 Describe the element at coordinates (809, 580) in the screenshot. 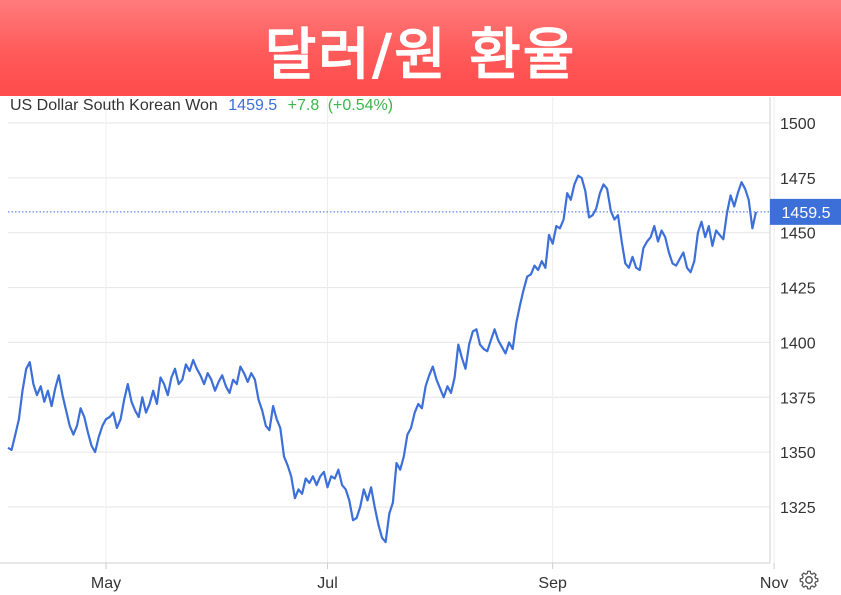

I see `gear-icon` at that location.